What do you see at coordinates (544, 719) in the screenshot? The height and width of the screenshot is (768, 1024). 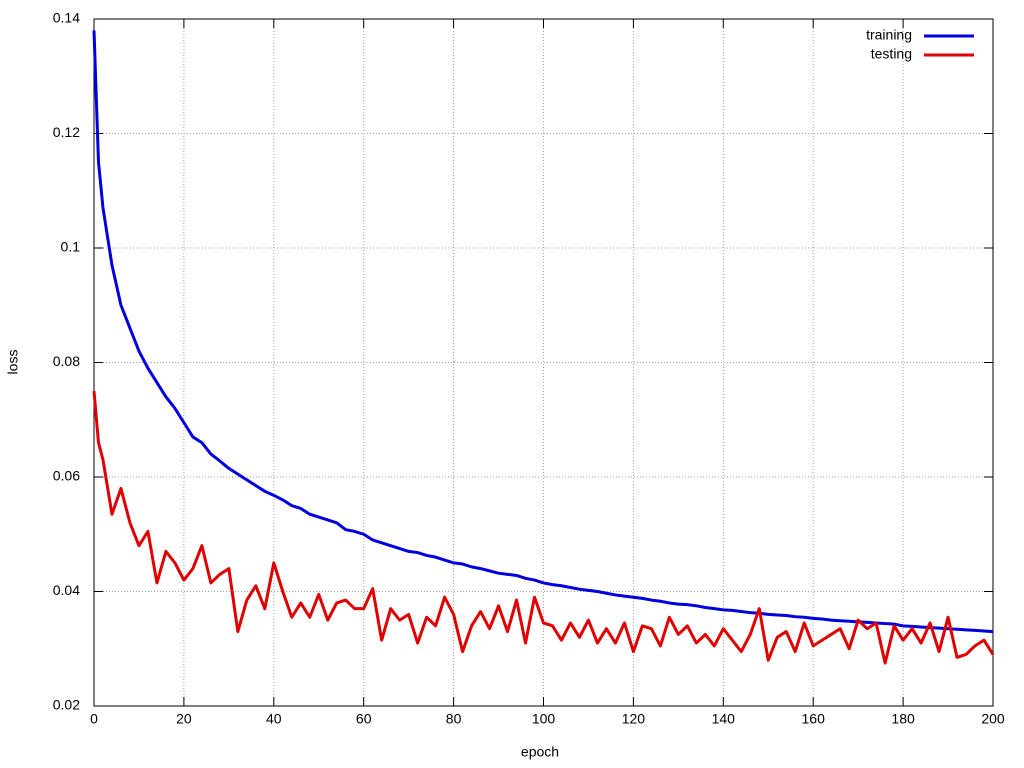 I see `x-tick-label: 100` at bounding box center [544, 719].